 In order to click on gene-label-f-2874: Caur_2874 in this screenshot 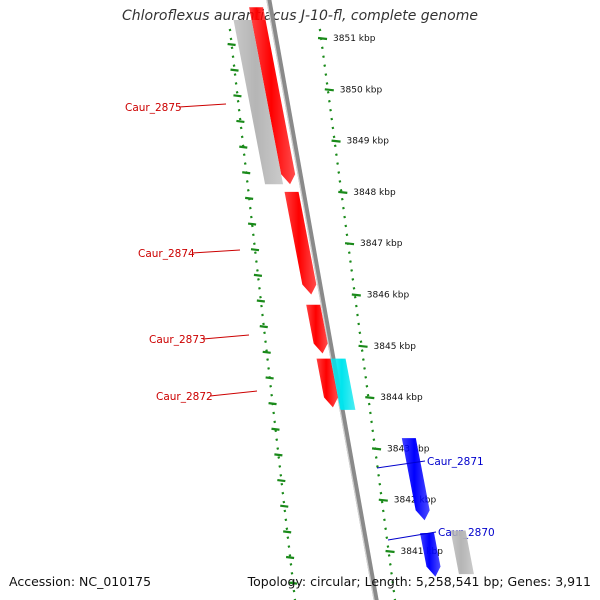, I will do `click(166, 254)`.